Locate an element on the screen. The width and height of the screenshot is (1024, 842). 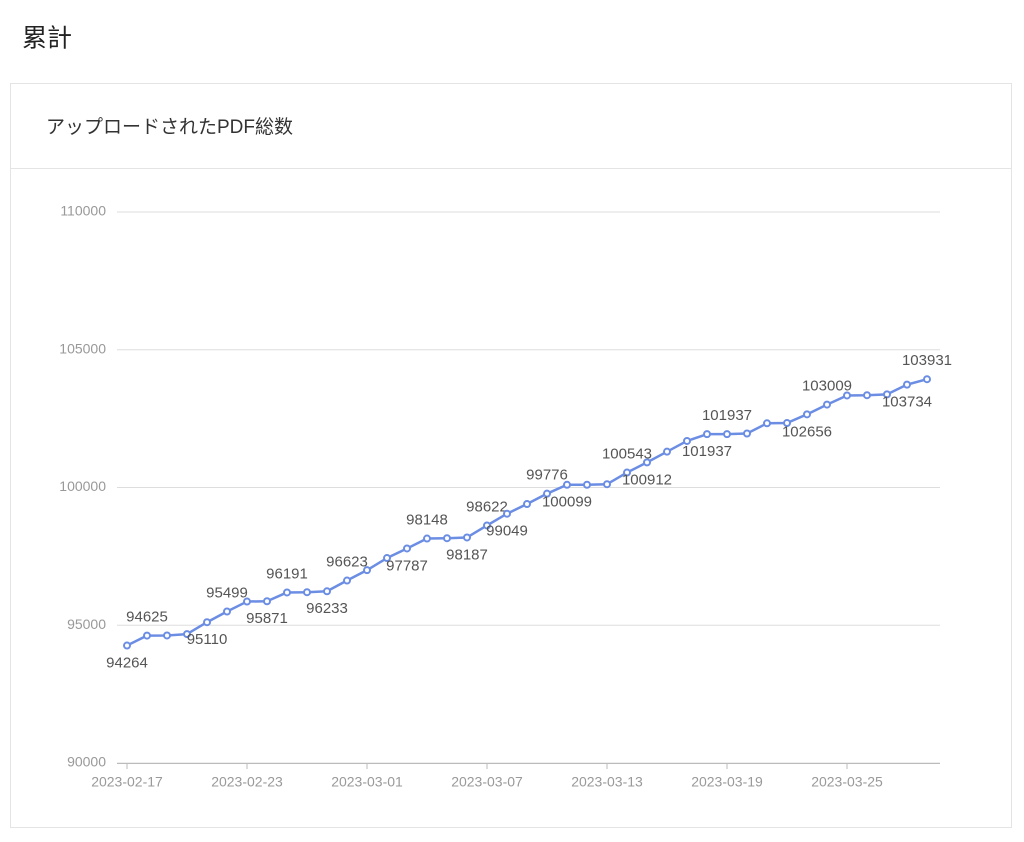
data-label: 100543 is located at coordinates (627, 454).